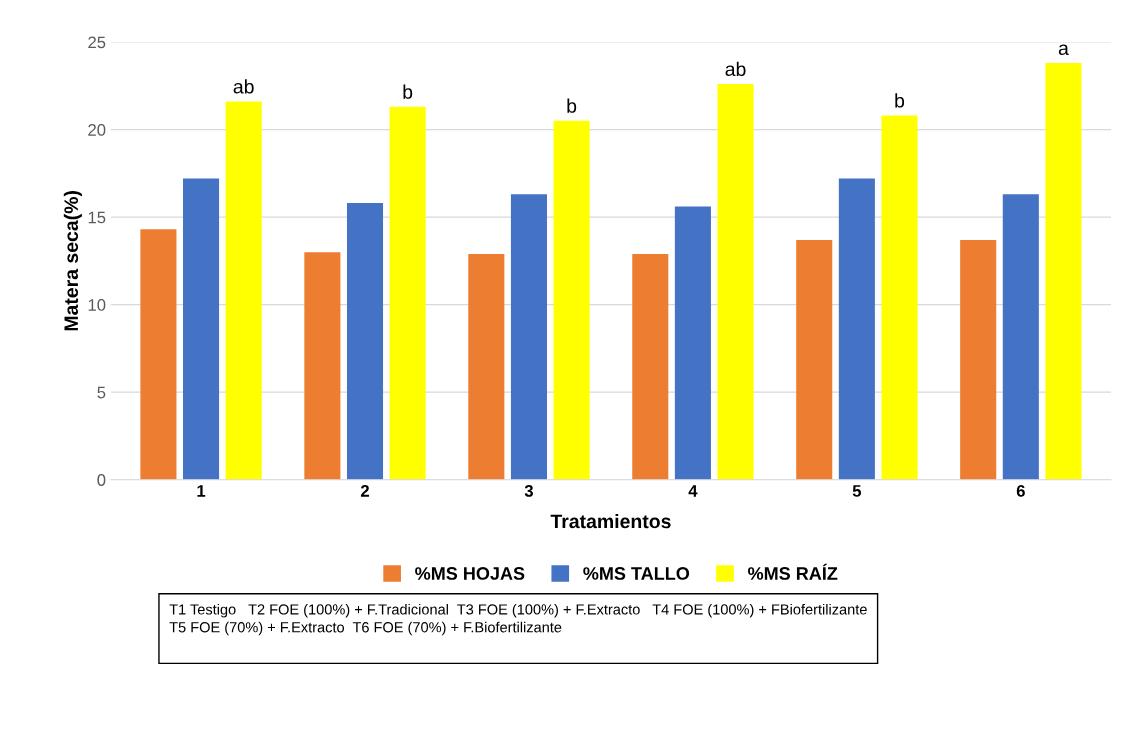  I want to click on y-axis-title: Matera seca(%), so click(72, 261).